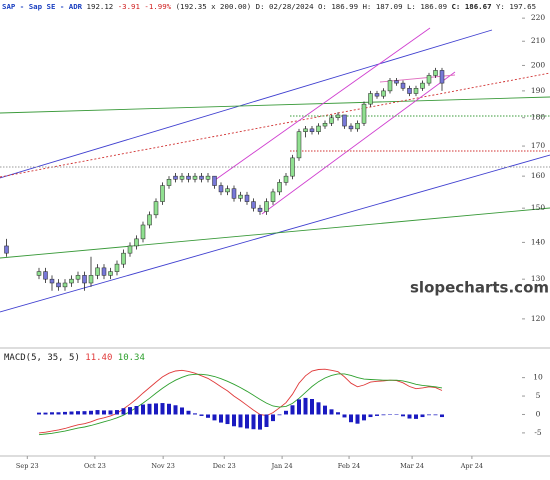 The image size is (550, 480). What do you see at coordinates (27, 466) in the screenshot?
I see `x-tick-label: Sep 23` at bounding box center [27, 466].